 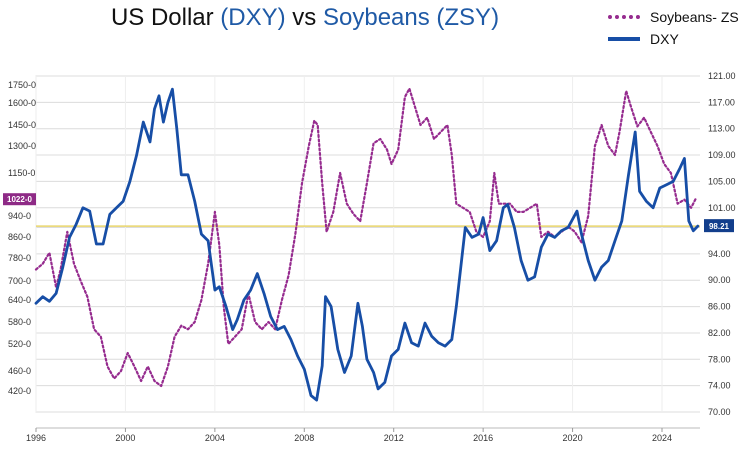 I want to click on left-tick-label-12: 1600-0, so click(x=22, y=103).